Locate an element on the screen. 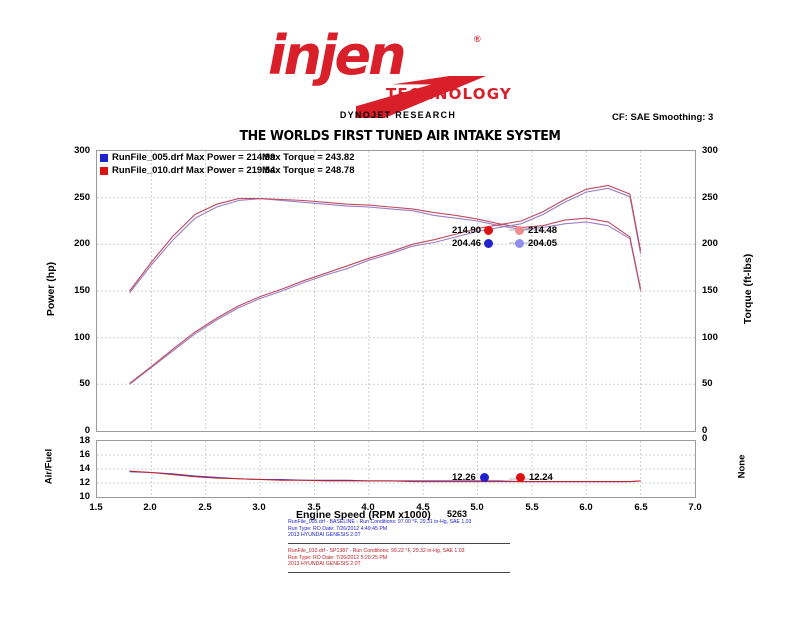 The width and height of the screenshot is (800, 620). air-fuel-svg is located at coordinates (396, 469).